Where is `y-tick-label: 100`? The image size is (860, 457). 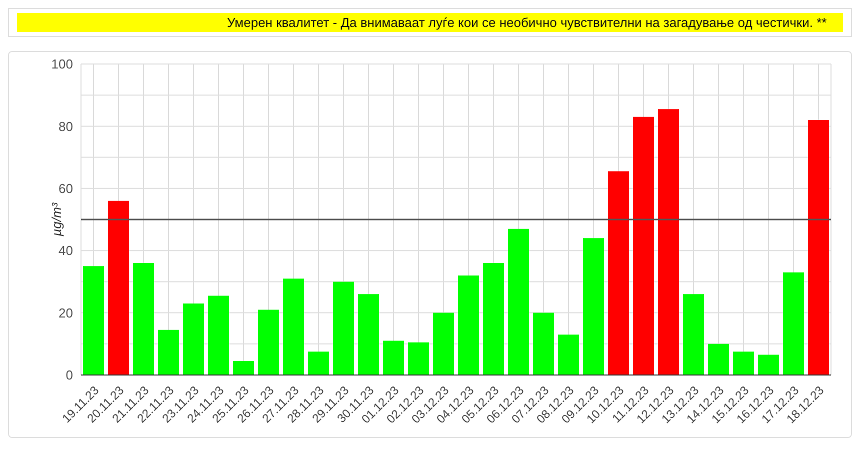
y-tick-label: 100 is located at coordinates (62, 64).